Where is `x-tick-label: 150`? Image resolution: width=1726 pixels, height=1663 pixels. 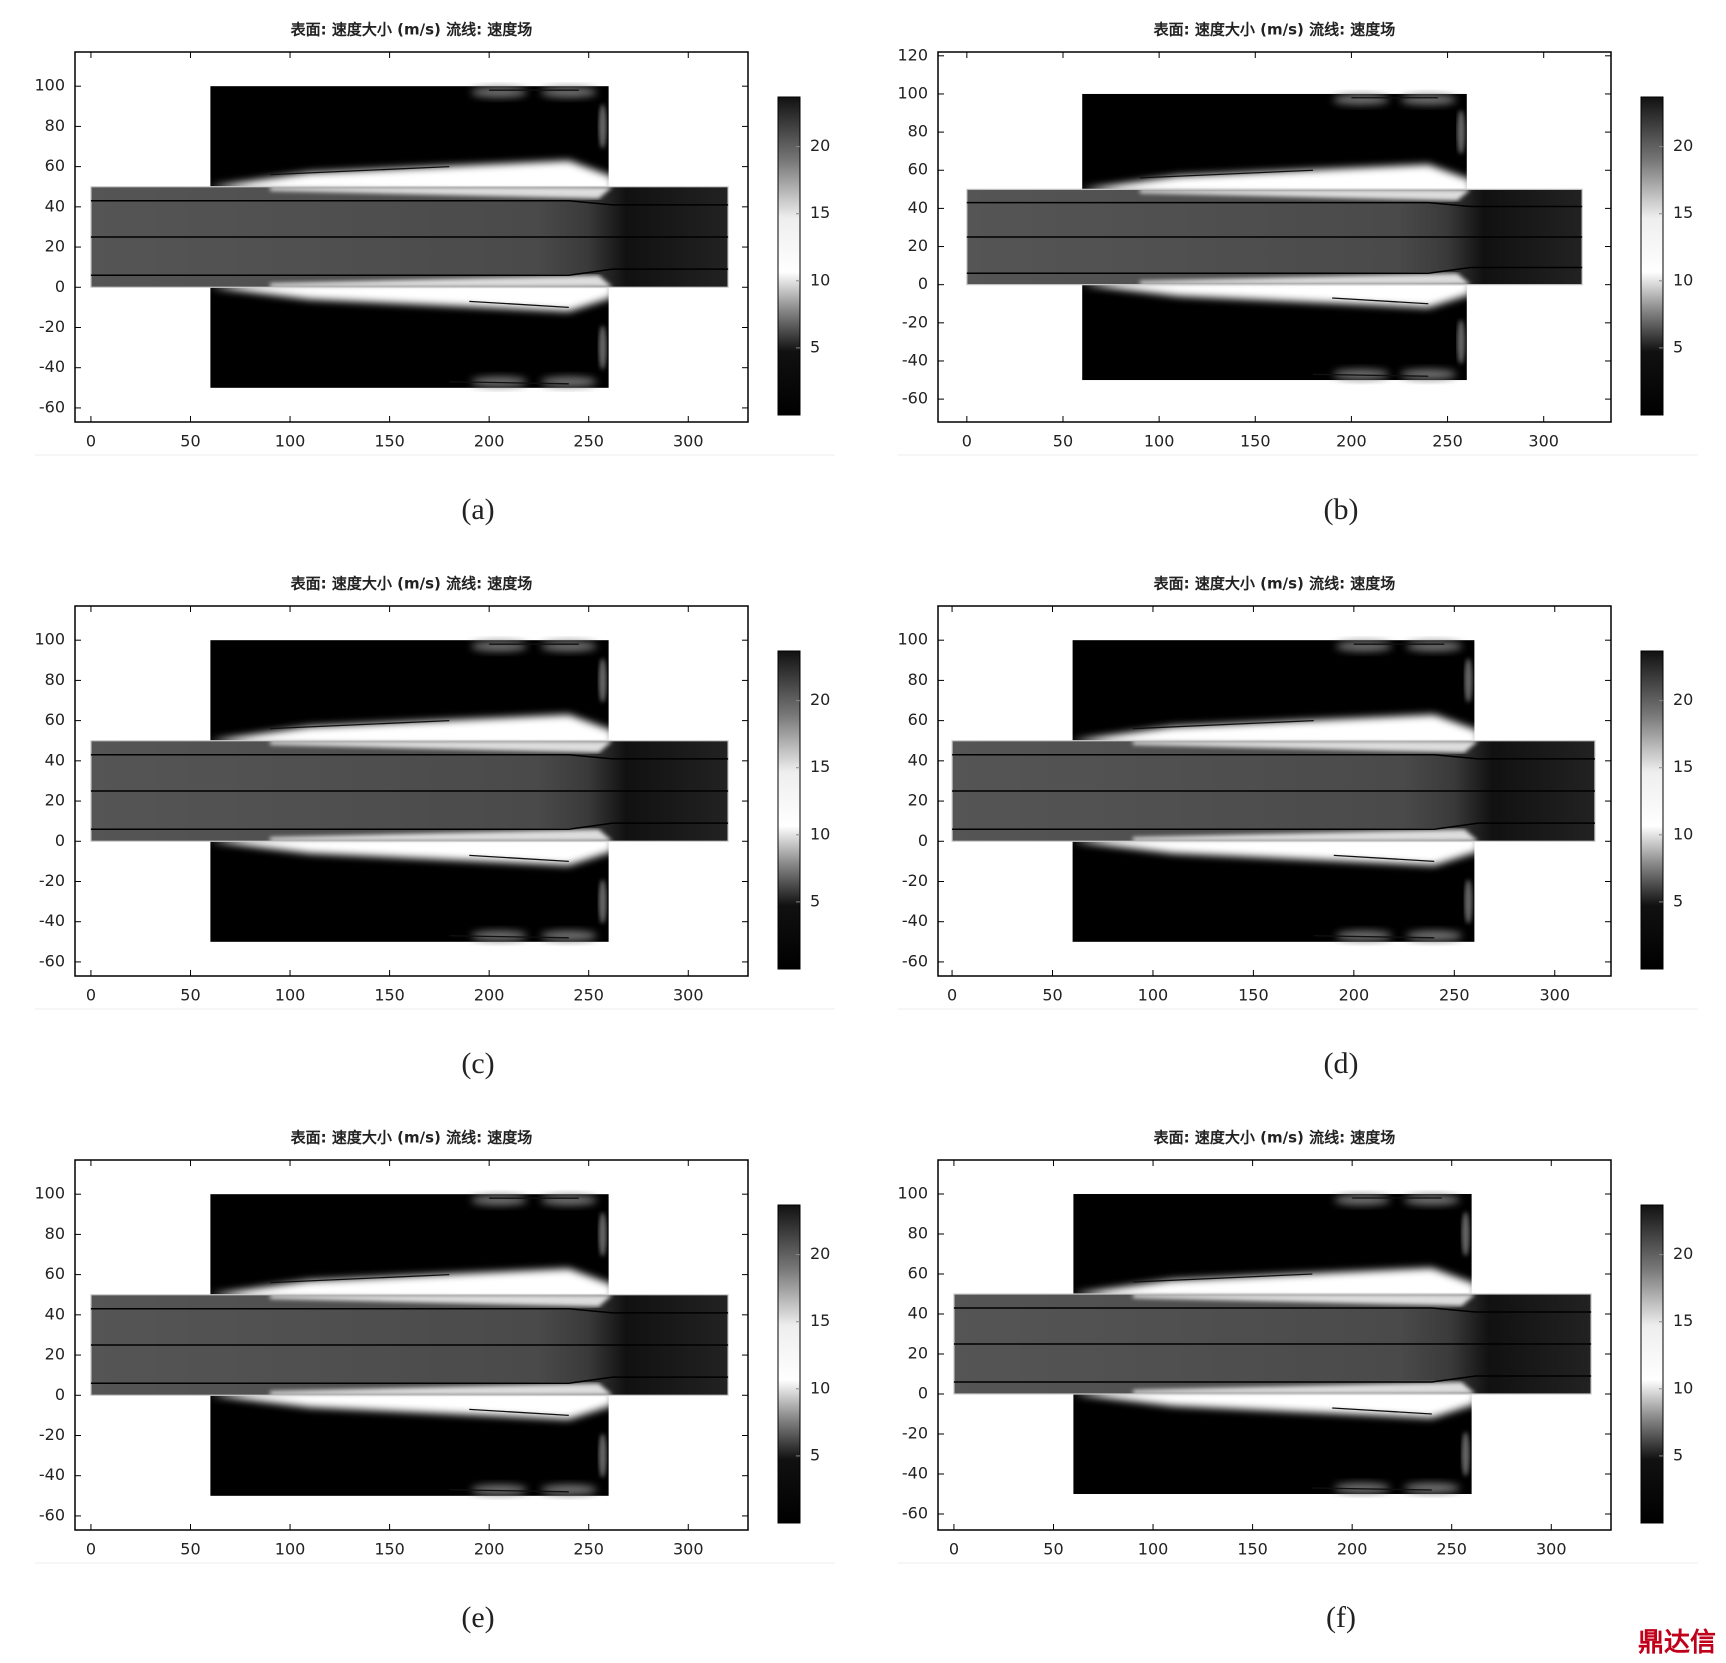
x-tick-label: 150 is located at coordinates (1253, 995).